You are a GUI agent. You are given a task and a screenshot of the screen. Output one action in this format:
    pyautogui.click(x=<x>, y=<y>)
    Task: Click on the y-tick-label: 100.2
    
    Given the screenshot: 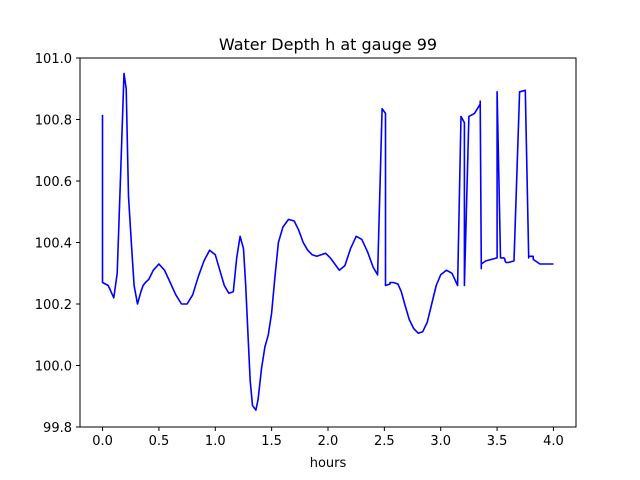 What is the action you would take?
    pyautogui.click(x=53, y=305)
    